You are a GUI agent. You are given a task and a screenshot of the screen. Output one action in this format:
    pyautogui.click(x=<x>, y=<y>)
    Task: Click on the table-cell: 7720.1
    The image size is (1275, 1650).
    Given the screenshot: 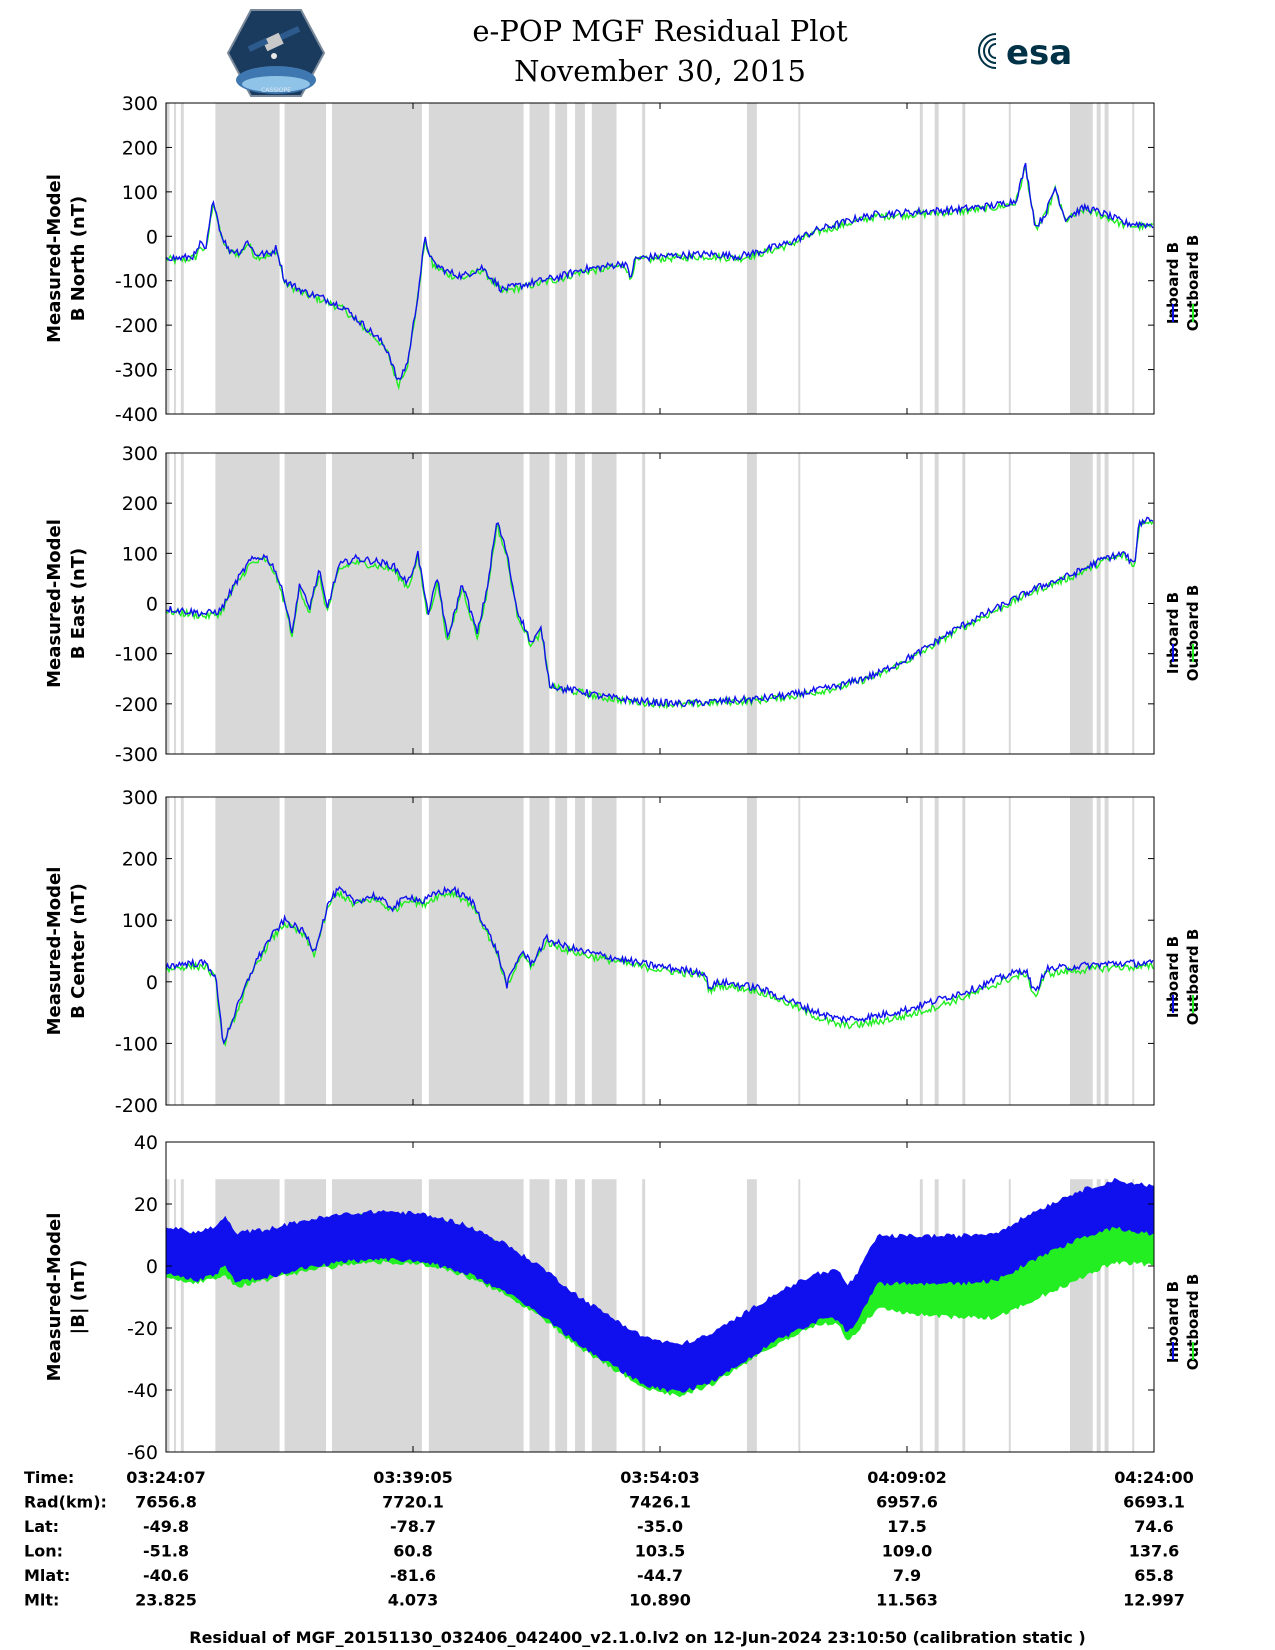 What is the action you would take?
    pyautogui.click(x=413, y=1502)
    